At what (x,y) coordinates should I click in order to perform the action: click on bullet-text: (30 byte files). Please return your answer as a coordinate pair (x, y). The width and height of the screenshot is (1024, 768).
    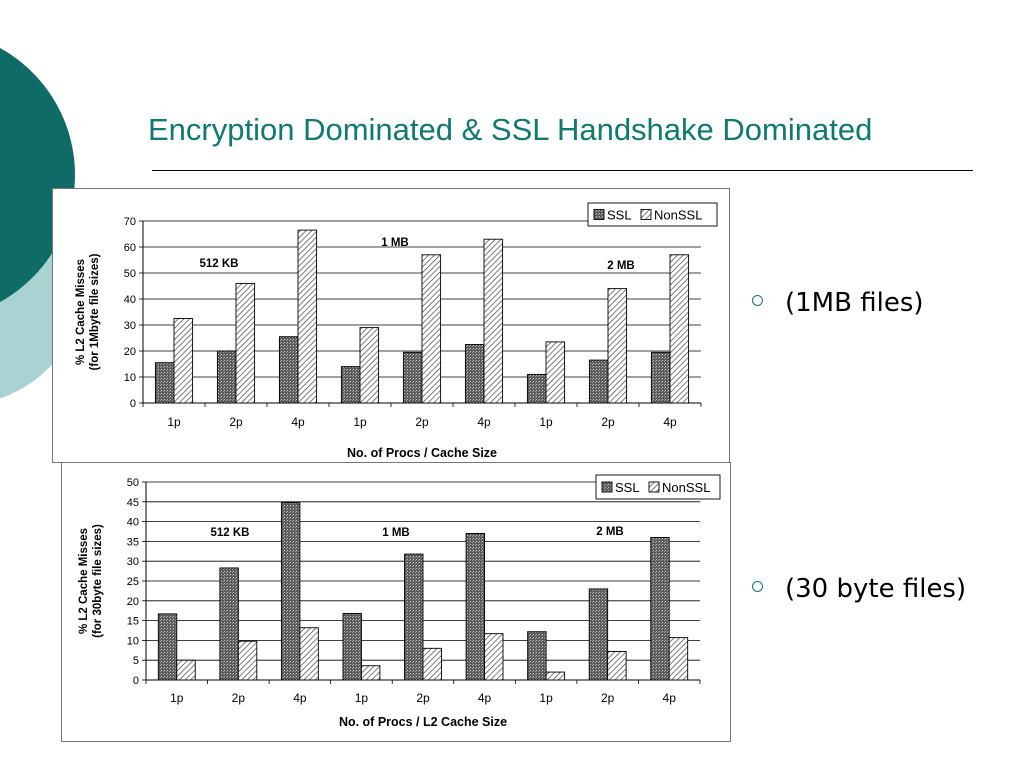
    Looking at the image, I should click on (876, 589).